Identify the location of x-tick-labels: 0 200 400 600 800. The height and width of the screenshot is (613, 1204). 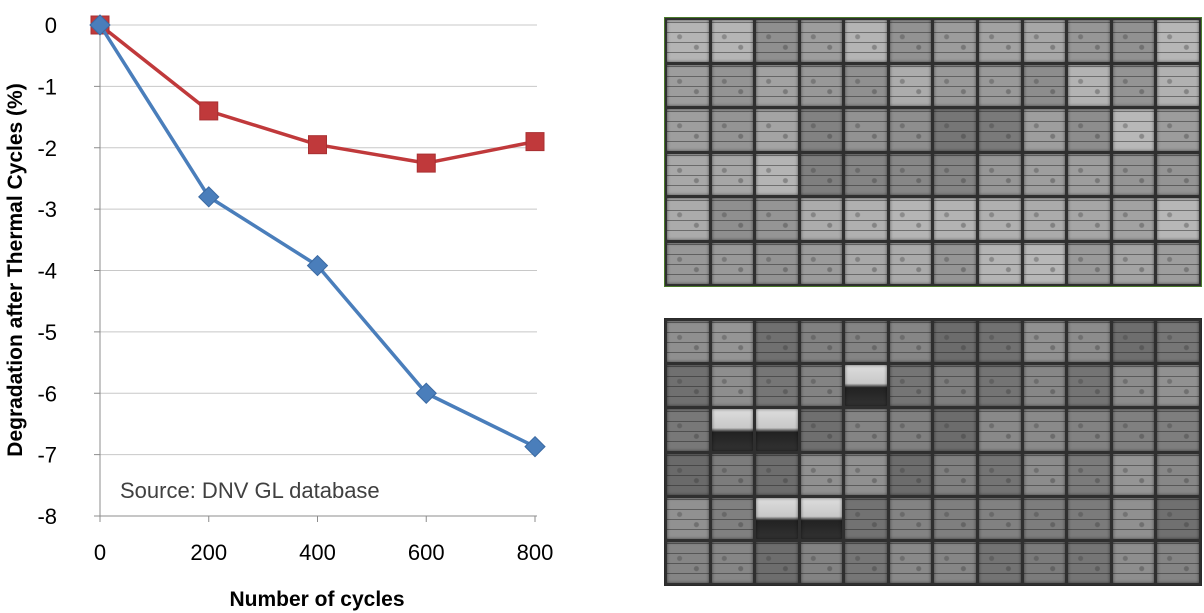
(323, 552).